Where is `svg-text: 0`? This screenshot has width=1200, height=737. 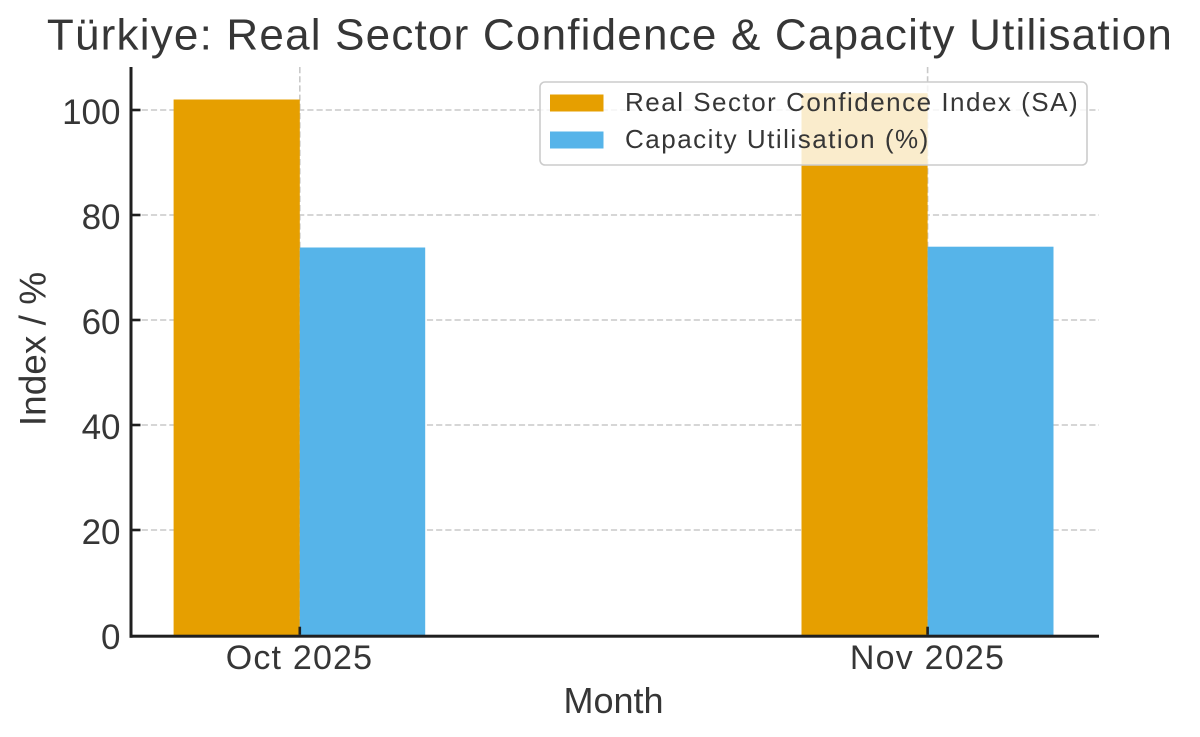 svg-text: 0 is located at coordinates (110, 637).